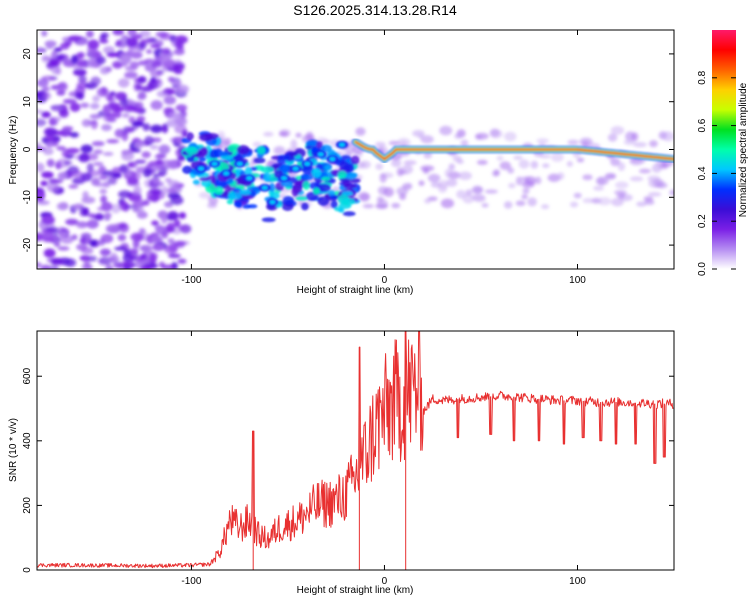 The height and width of the screenshot is (600, 750). What do you see at coordinates (724, 149) in the screenshot?
I see `colorbar-gradient` at bounding box center [724, 149].